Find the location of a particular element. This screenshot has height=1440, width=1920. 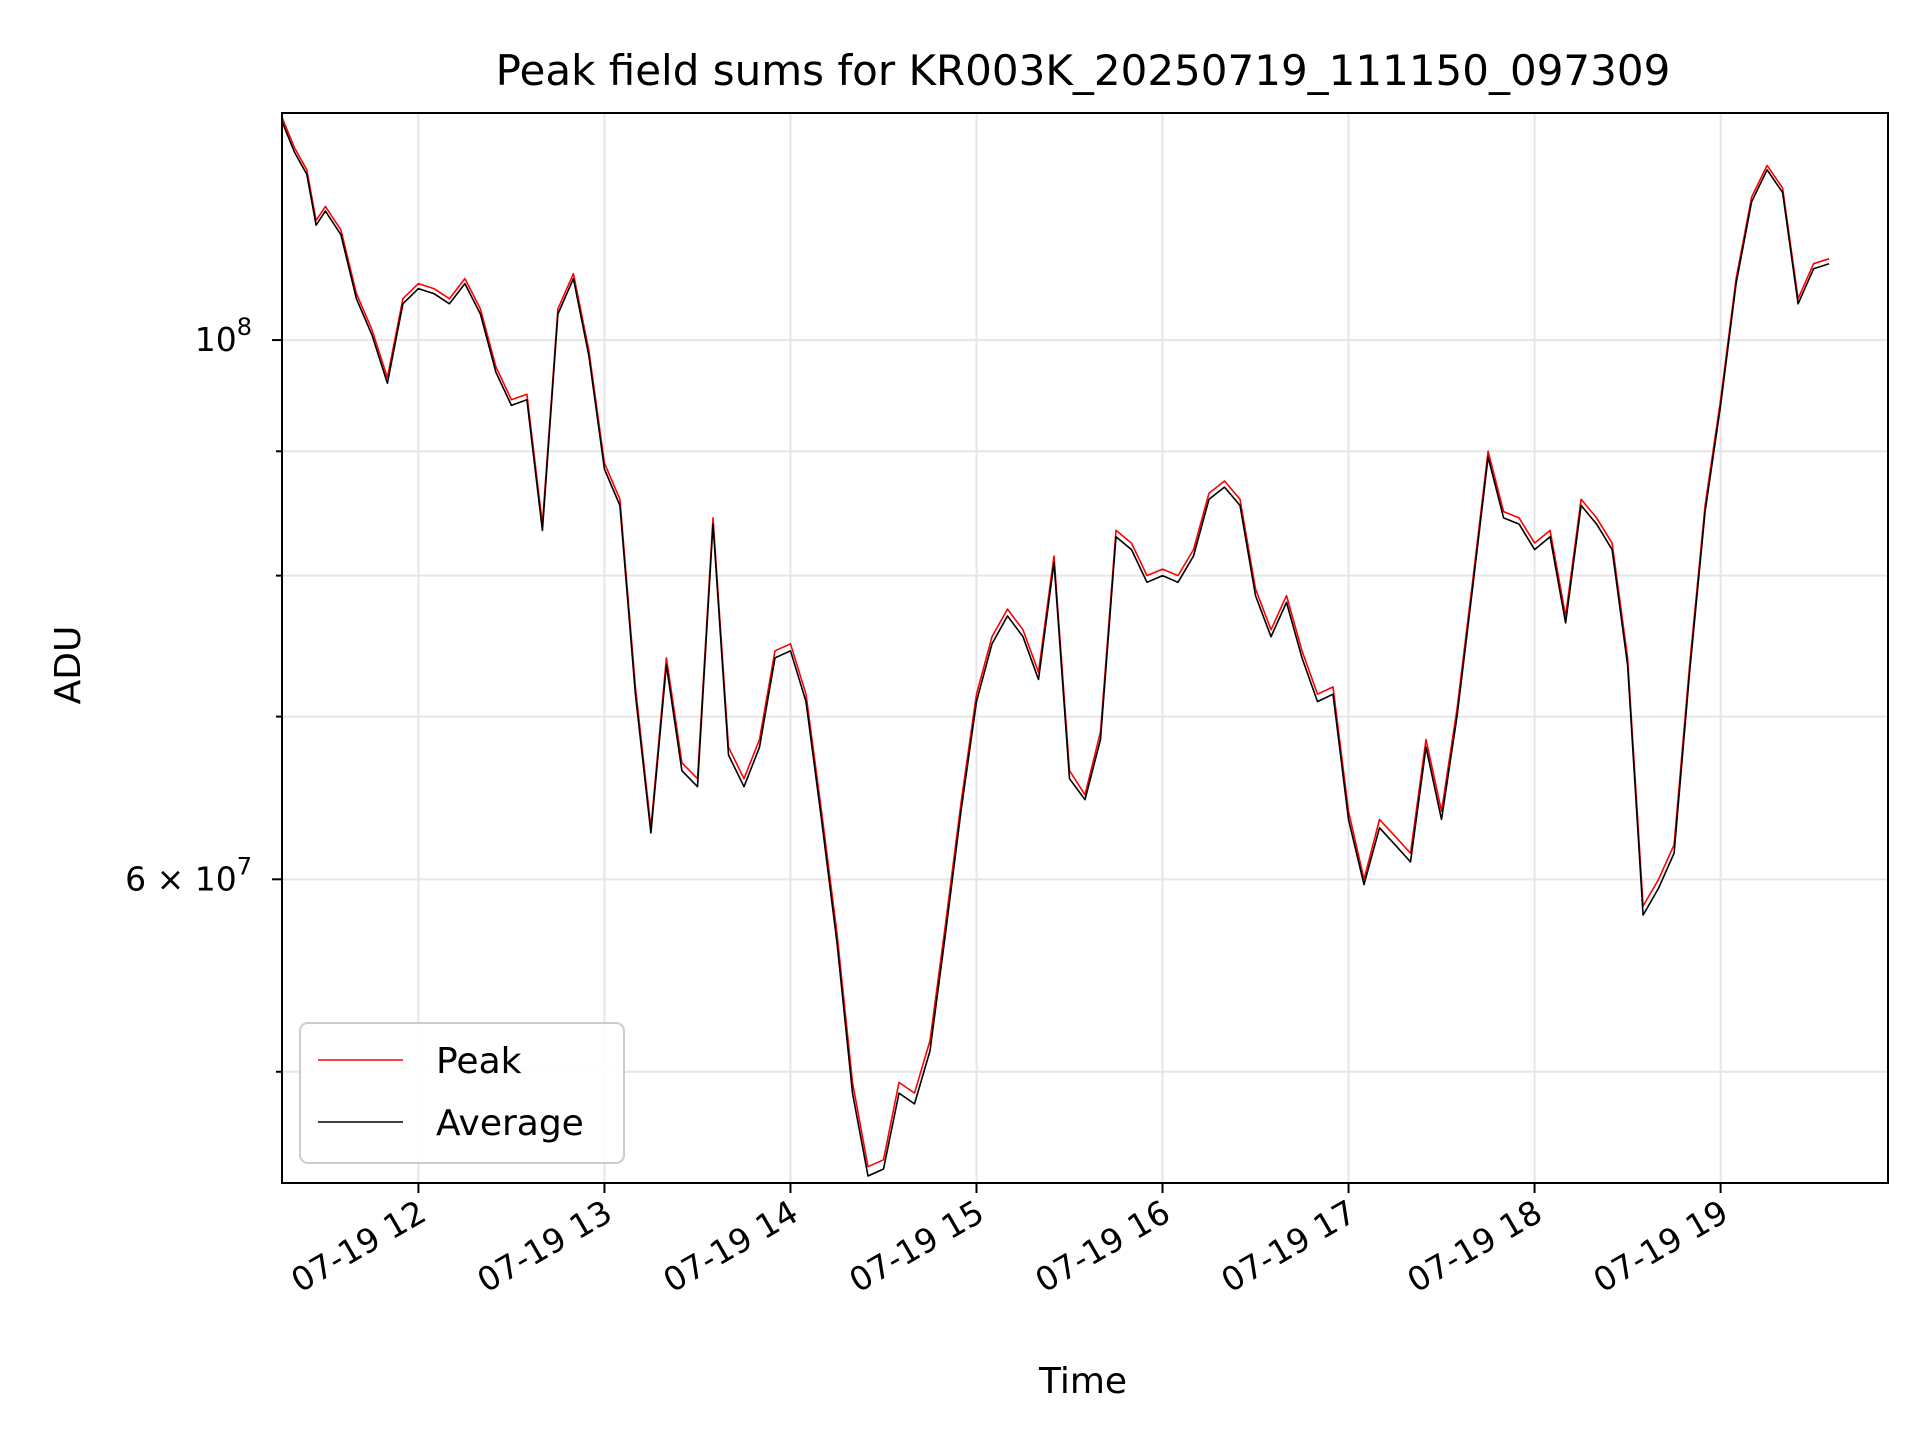

y-tick-label-base: 10 is located at coordinates (216, 339).